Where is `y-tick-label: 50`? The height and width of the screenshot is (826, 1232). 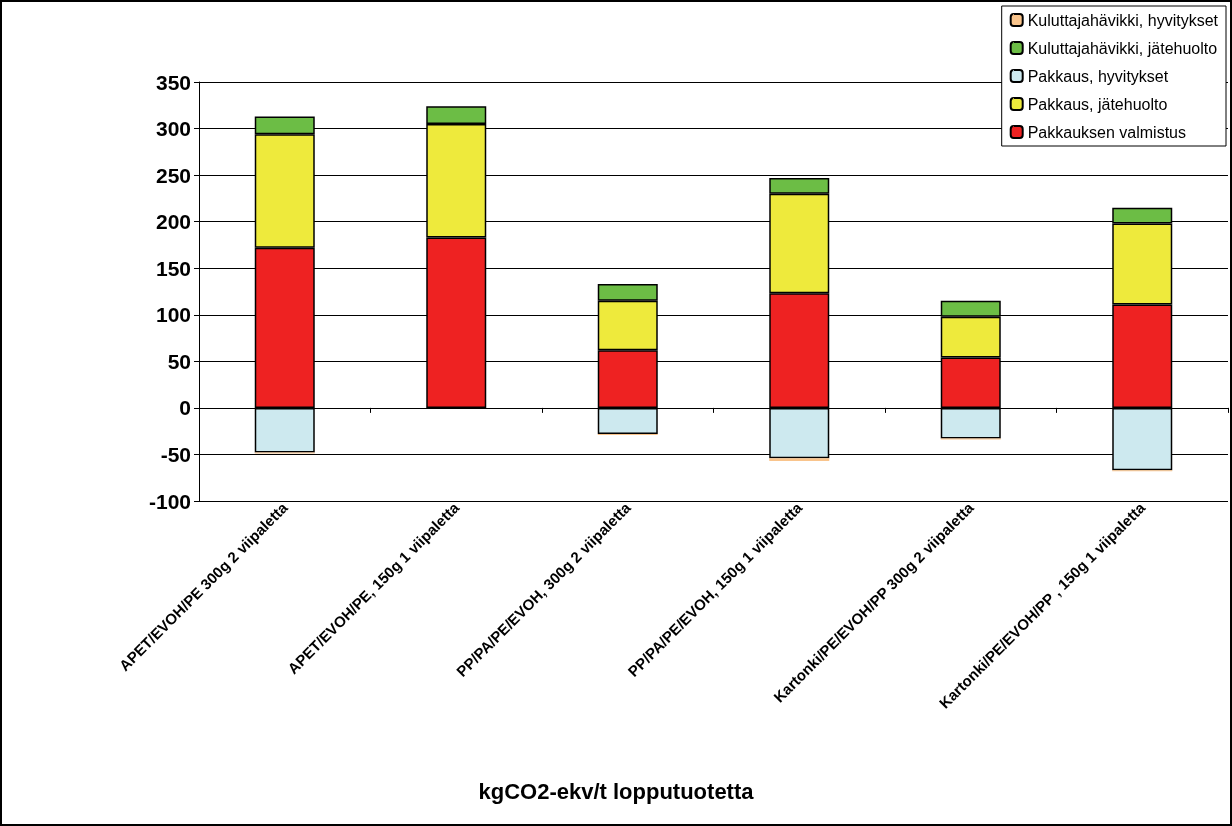
y-tick-label: 50 is located at coordinates (179, 361).